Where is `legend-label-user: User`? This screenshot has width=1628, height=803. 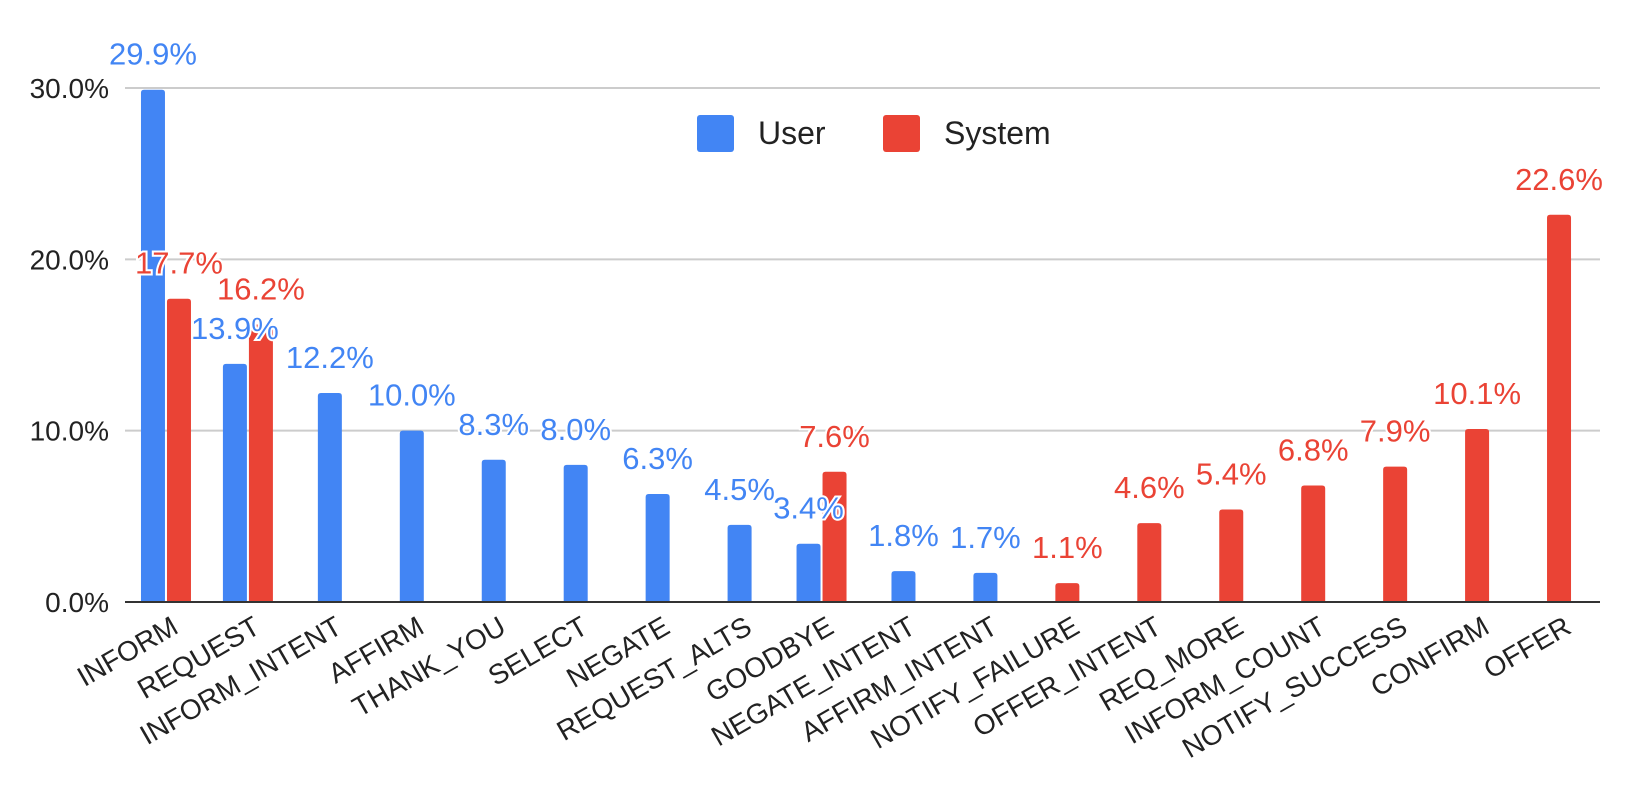
legend-label-user: User is located at coordinates (792, 133).